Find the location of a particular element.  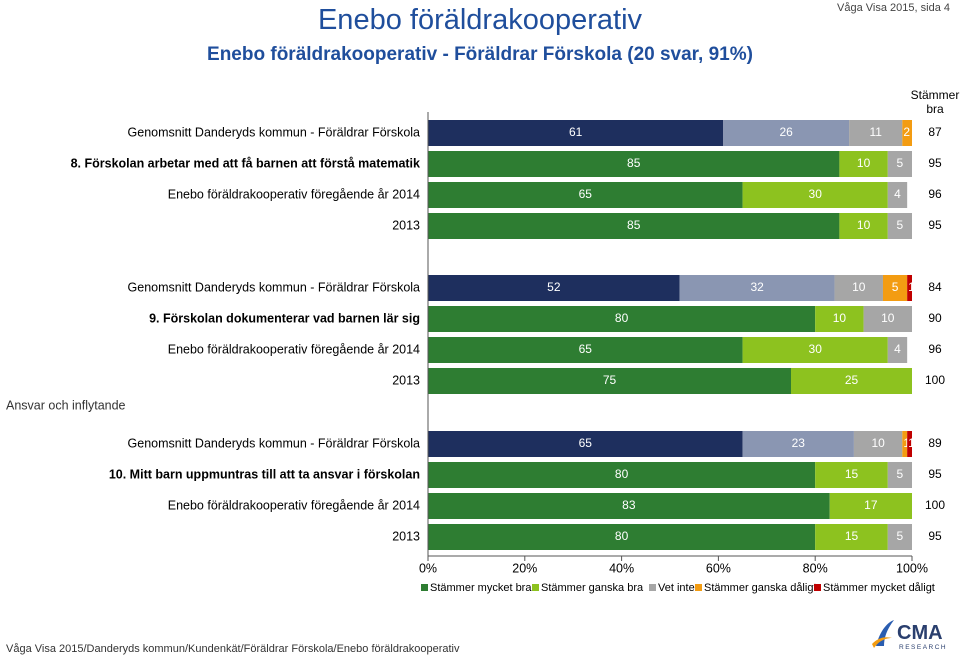

cma-research-logo: CMA RESEARCH is located at coordinates (909, 635).